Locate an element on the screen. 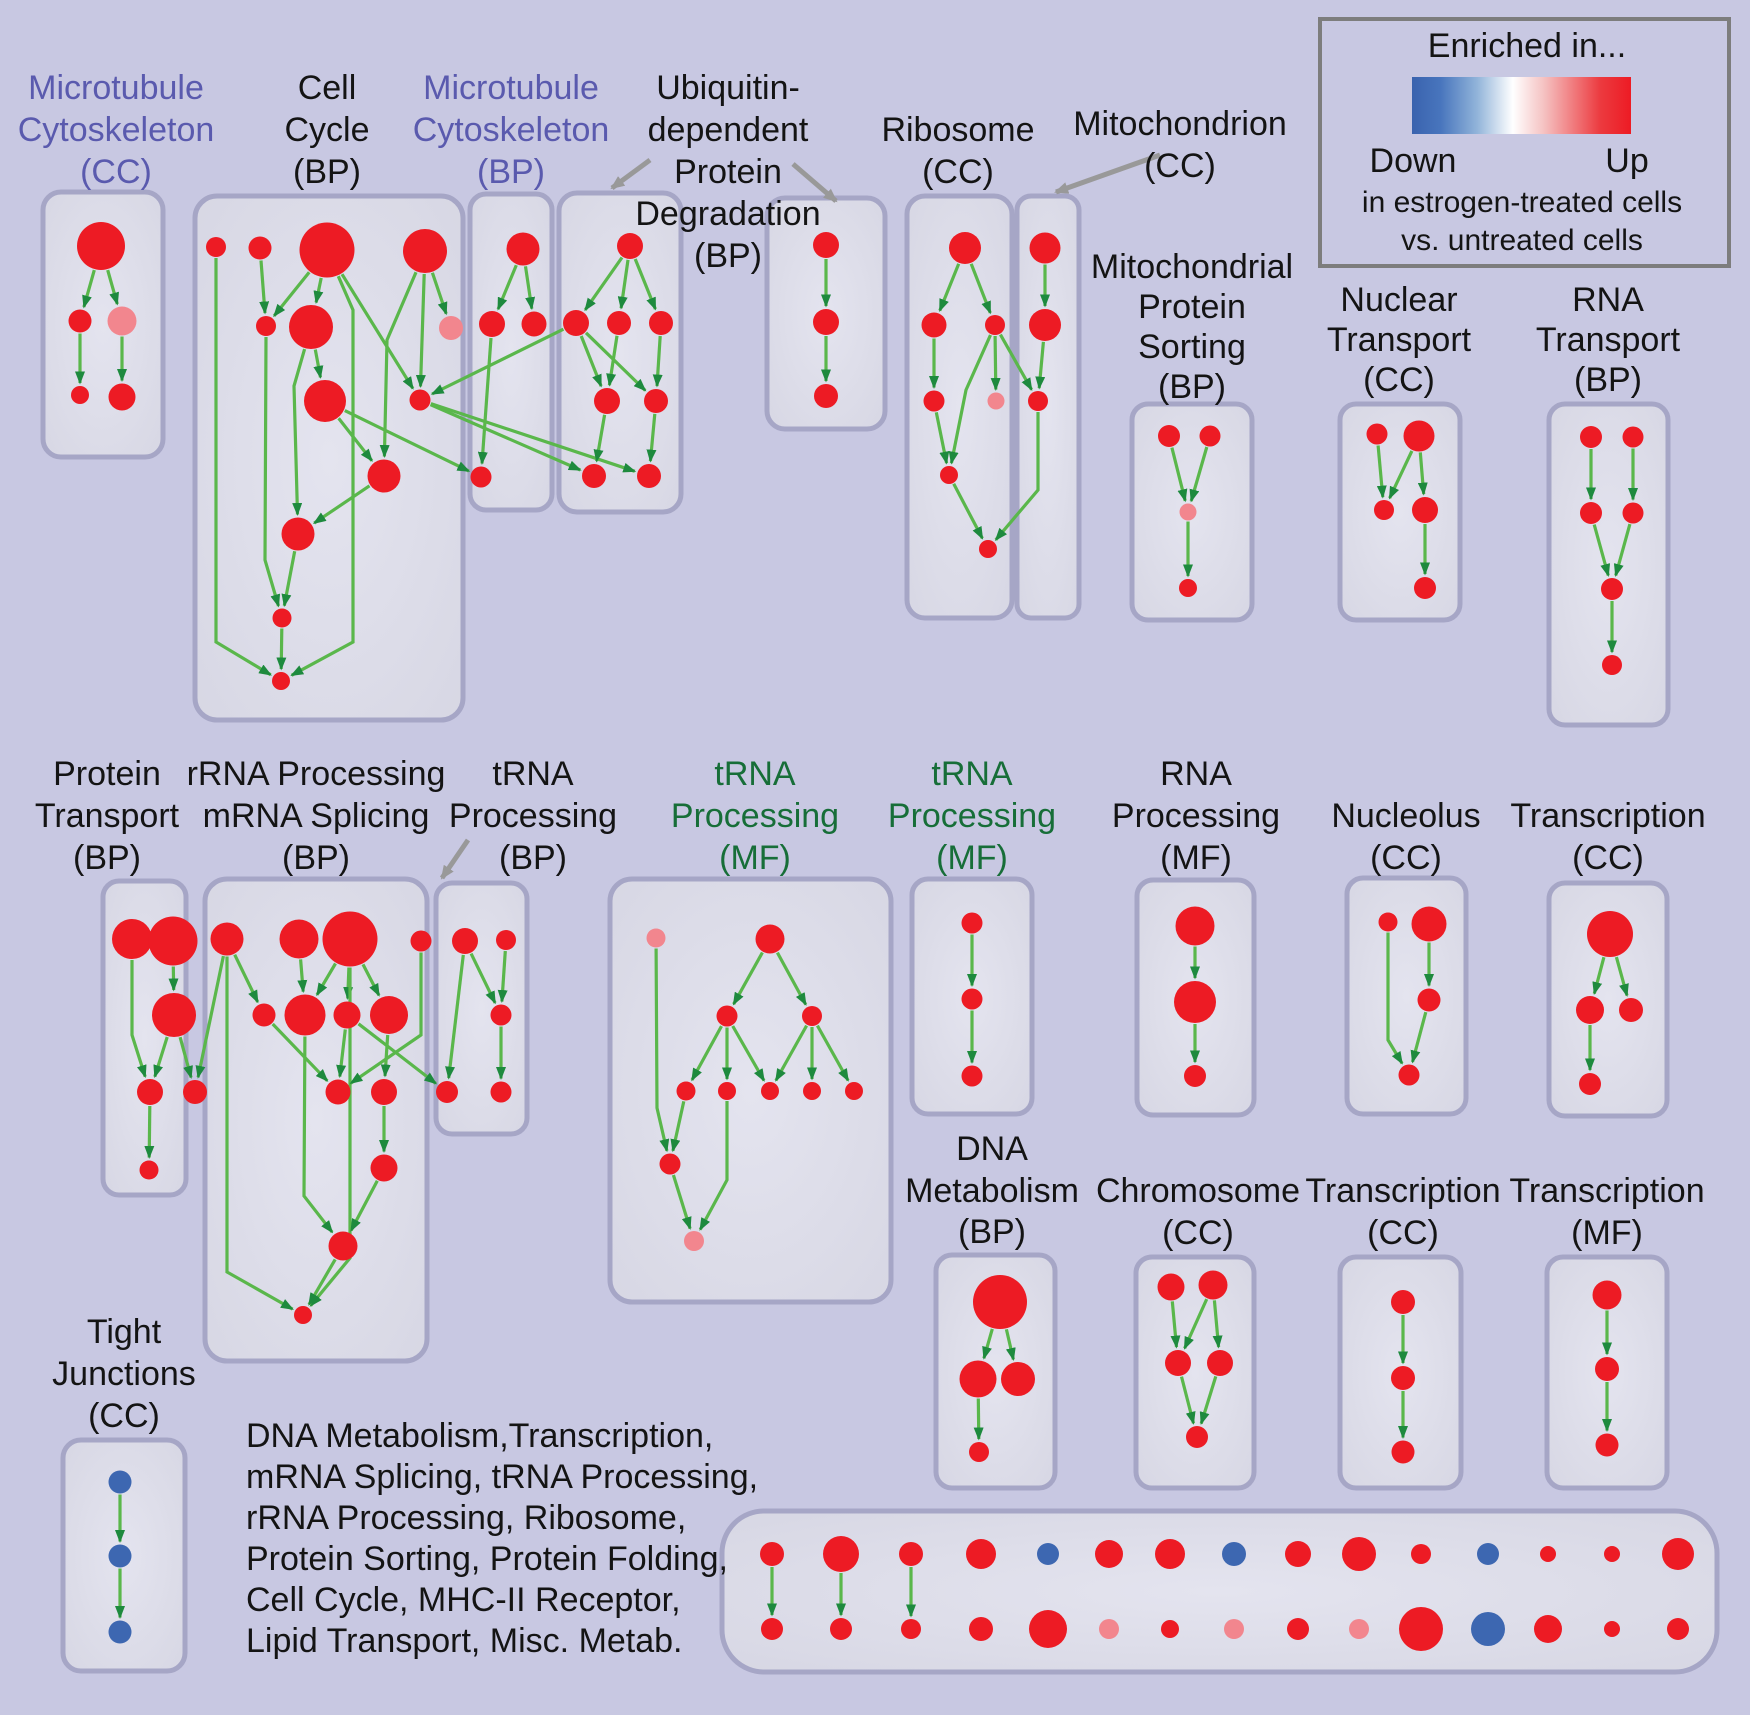 This screenshot has width=1750, height=1720. svg-text:Protein Sorting, Protein Foldi: Protein Sorting, Protein Folding, is located at coordinates (487, 1559).